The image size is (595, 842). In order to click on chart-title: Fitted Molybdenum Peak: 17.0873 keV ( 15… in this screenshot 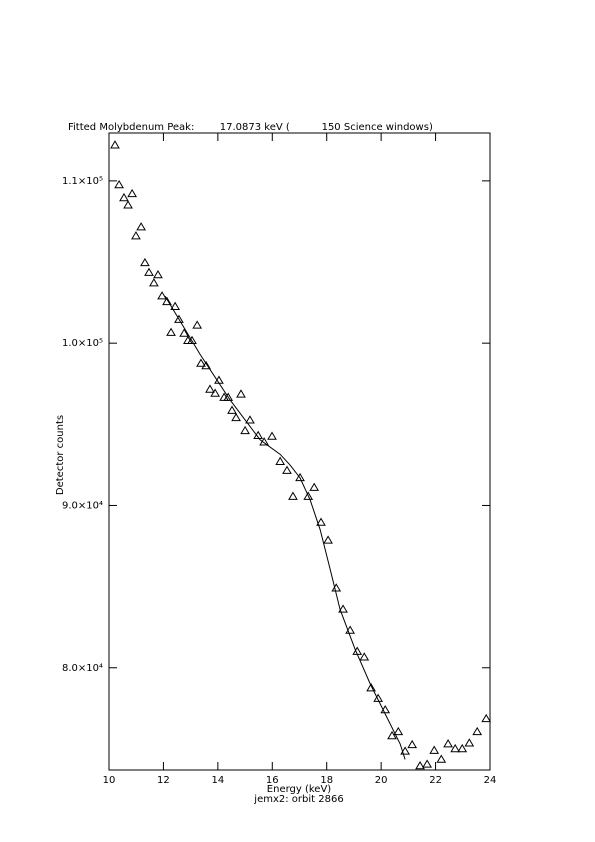, I will do `click(250, 127)`.